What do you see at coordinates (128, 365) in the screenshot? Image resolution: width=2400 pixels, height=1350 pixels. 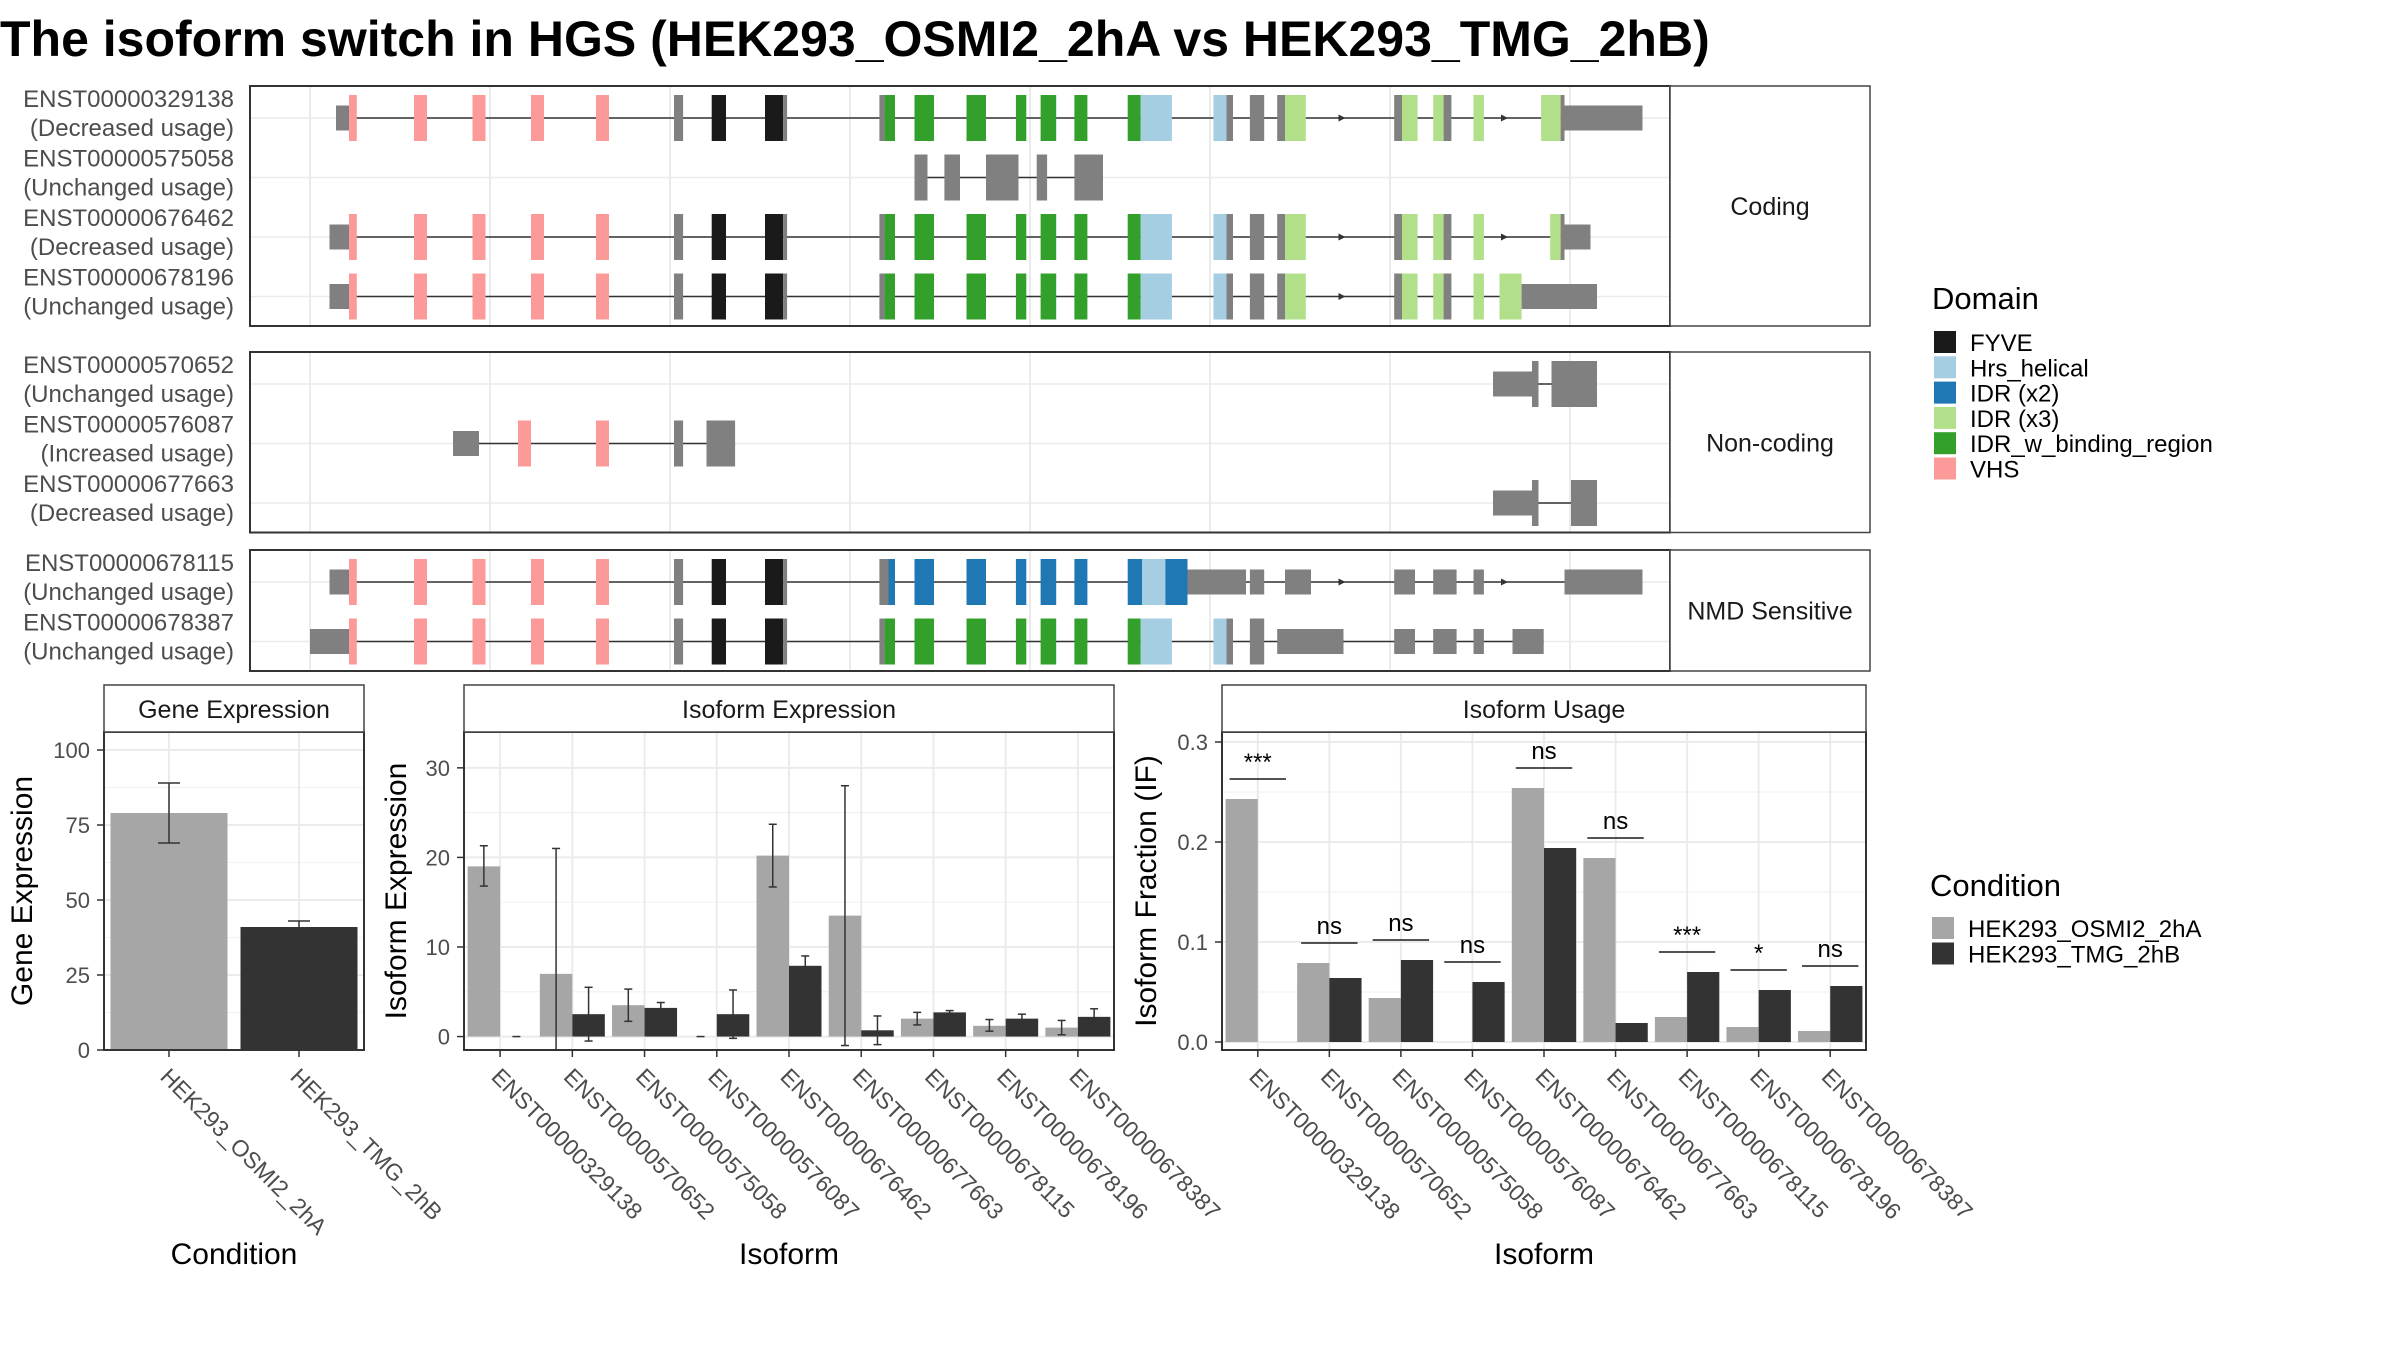 I see `transcript-id-label: ENST00000570652` at bounding box center [128, 365].